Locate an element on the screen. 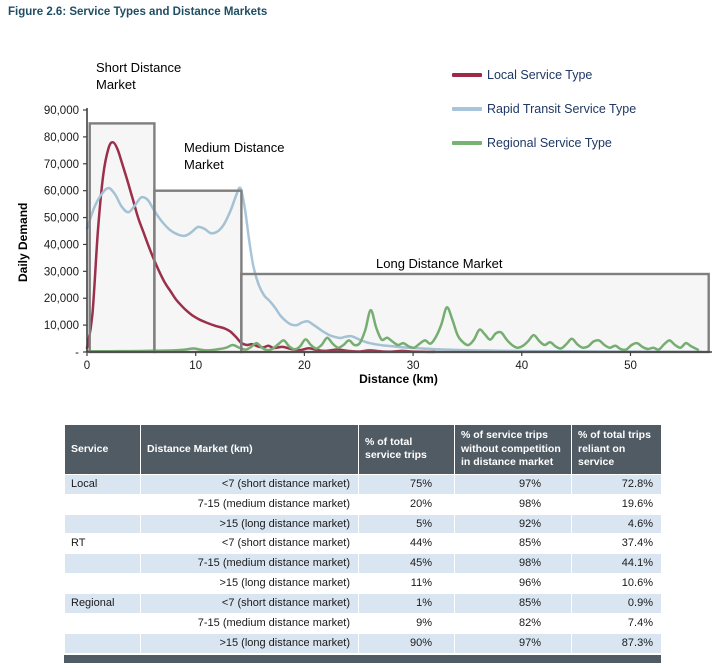  y-tick-label: 20,000 is located at coordinates (61, 299).